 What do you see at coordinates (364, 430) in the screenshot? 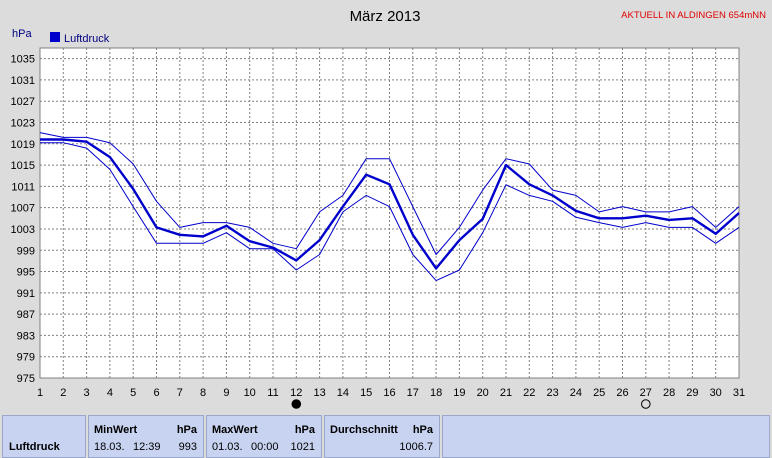
I see `avg-header: Durchschnitt` at bounding box center [364, 430].